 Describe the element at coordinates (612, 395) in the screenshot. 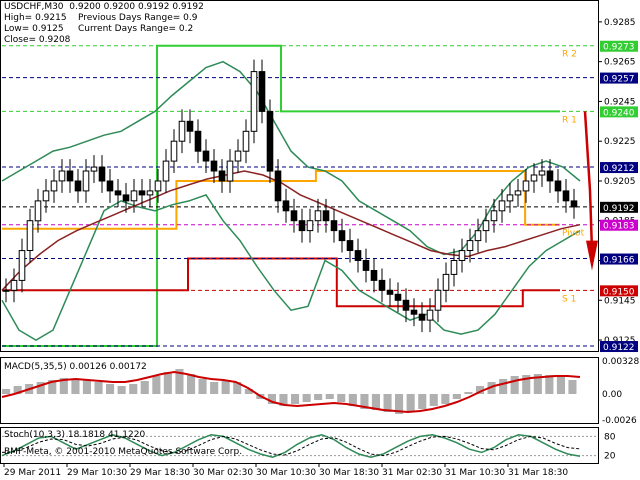

I see `macd-y-label-1: 0.00` at that location.